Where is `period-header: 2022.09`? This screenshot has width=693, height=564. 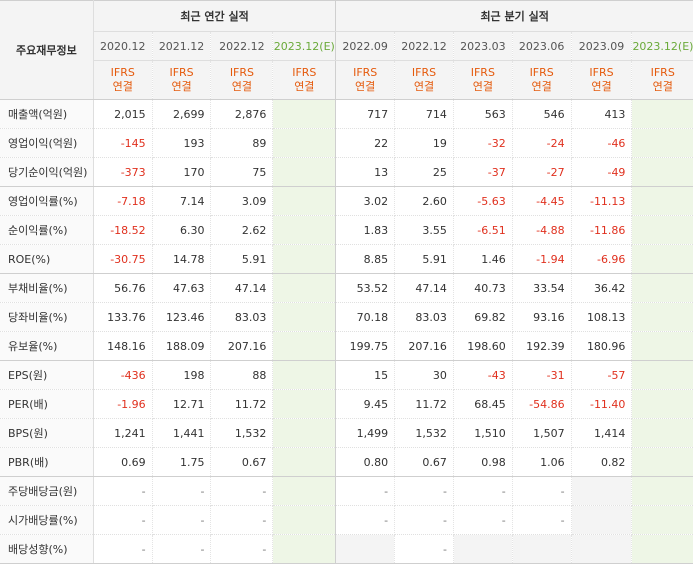
period-header: 2022.09 is located at coordinates (365, 46).